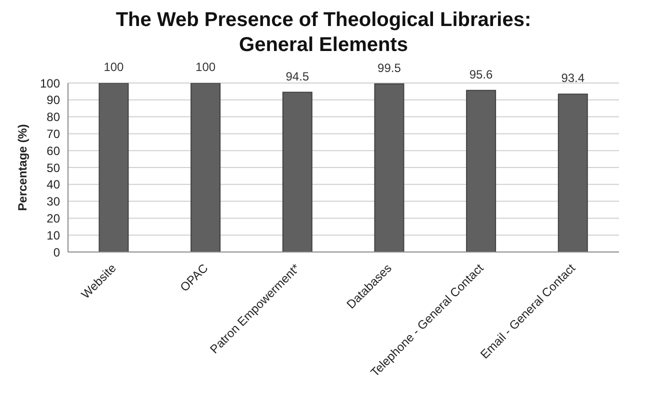 This screenshot has width=647, height=420. I want to click on y-tick-label: 50, so click(53, 167).